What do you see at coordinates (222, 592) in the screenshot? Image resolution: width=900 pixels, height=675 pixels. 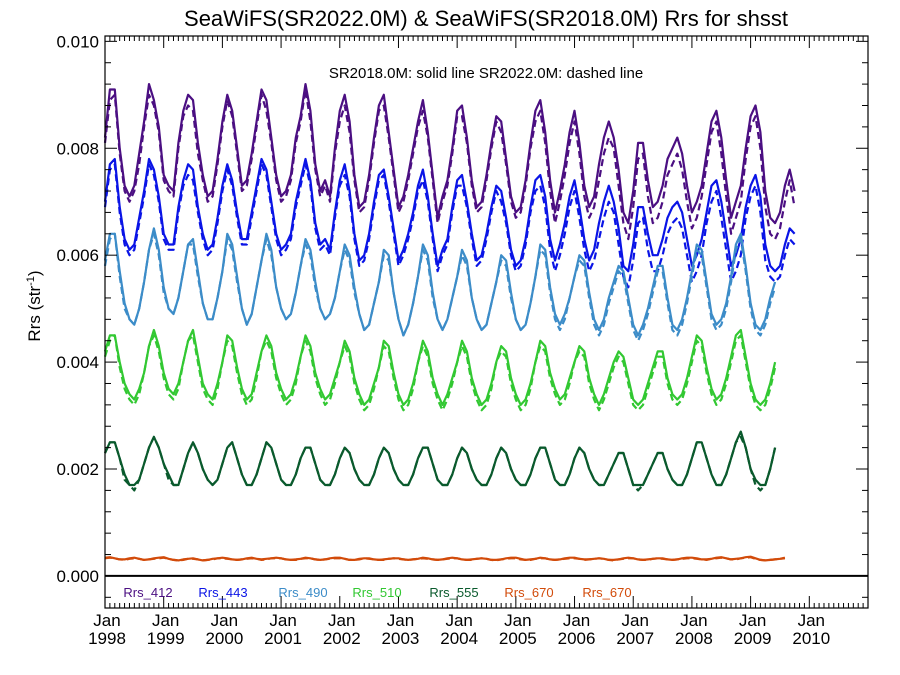 I see `legend-item: Rrs_443` at bounding box center [222, 592].